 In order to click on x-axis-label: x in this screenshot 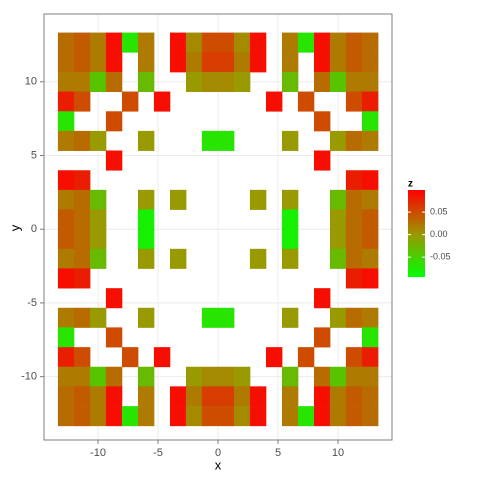, I will do `click(218, 464)`.